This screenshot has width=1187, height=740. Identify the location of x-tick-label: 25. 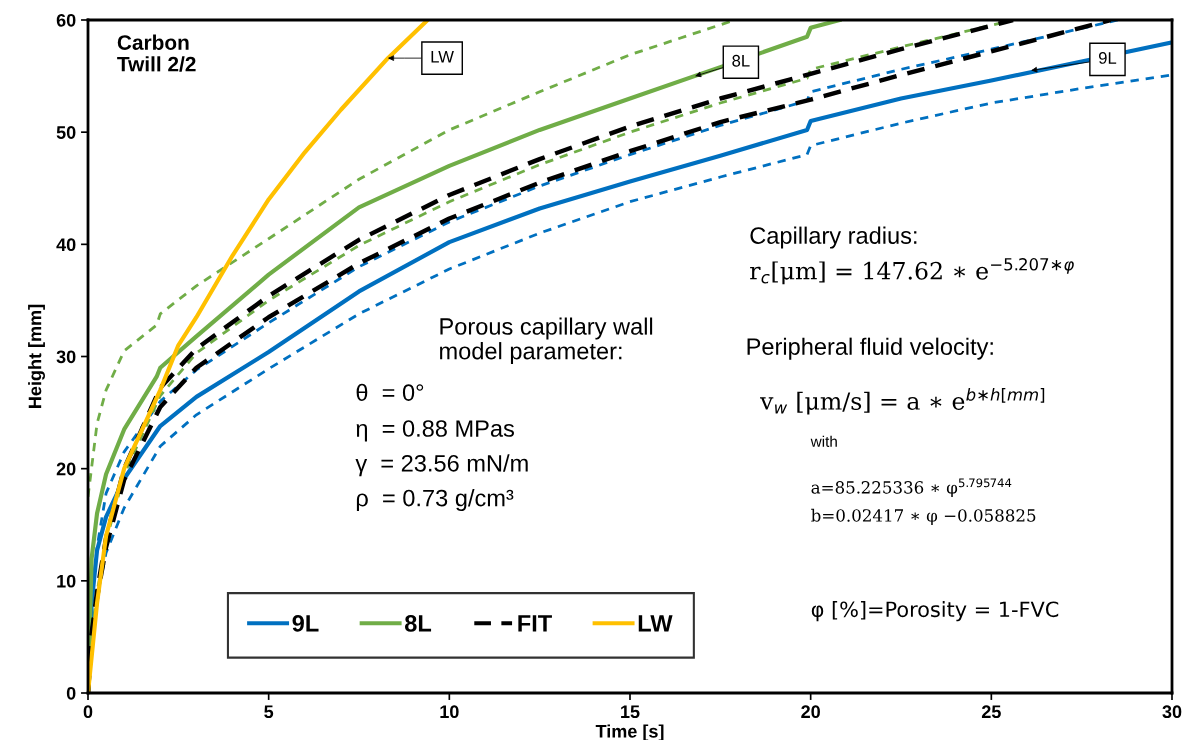
(991, 712).